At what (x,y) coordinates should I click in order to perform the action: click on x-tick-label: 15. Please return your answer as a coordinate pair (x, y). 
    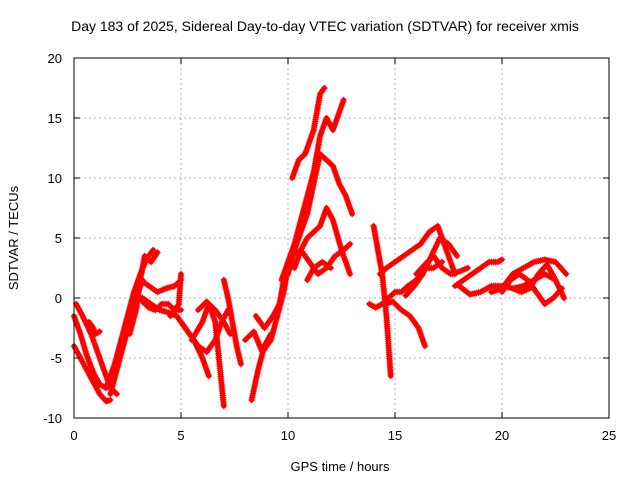
    Looking at the image, I should click on (395, 435).